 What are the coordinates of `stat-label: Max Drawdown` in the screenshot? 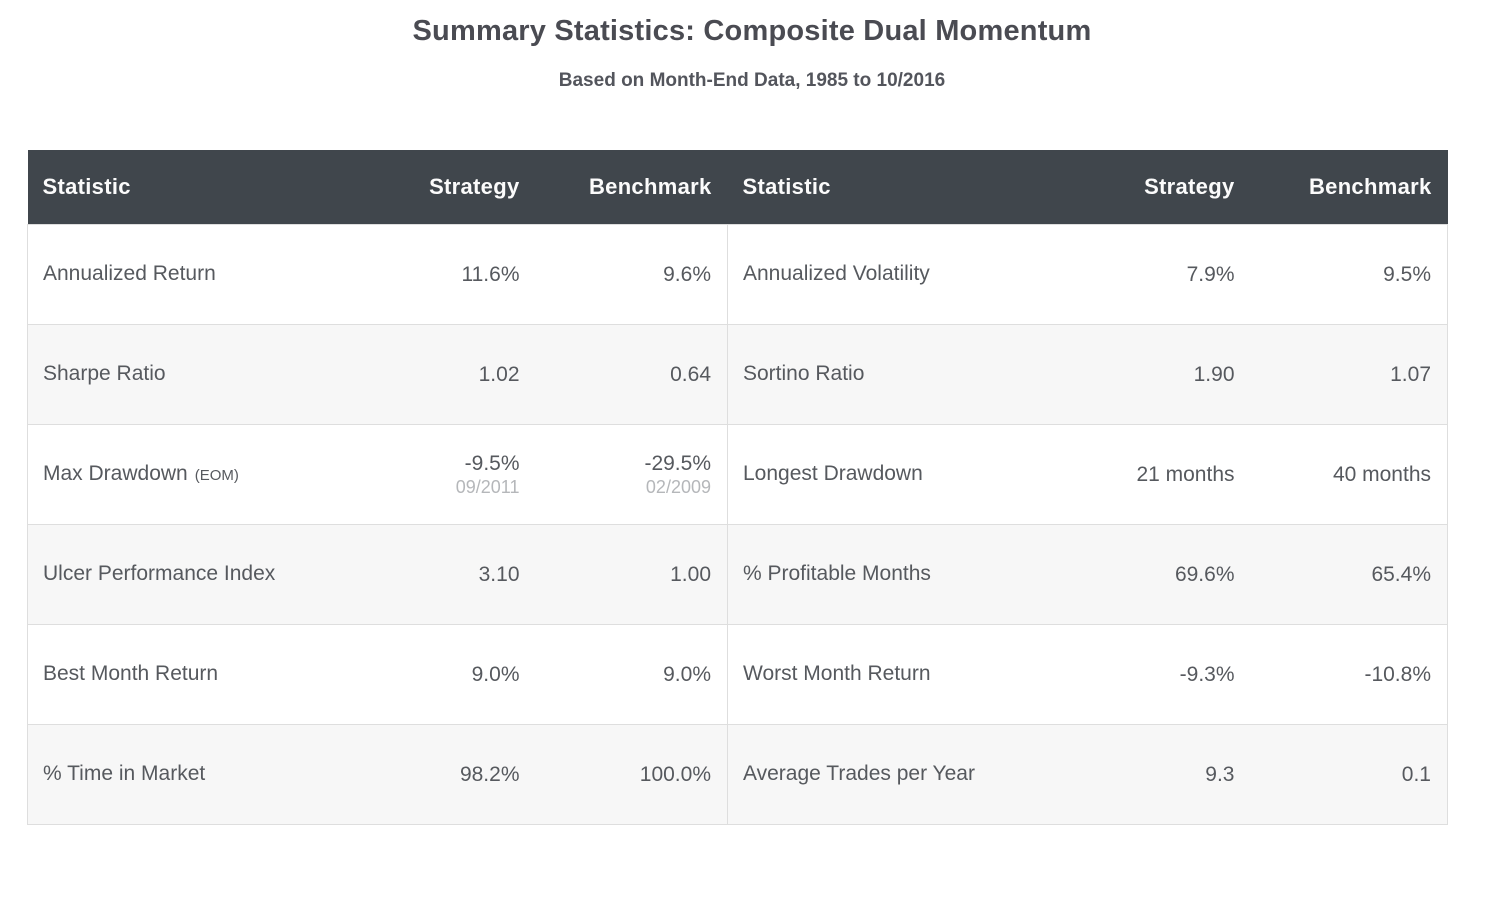 It's located at (115, 473).